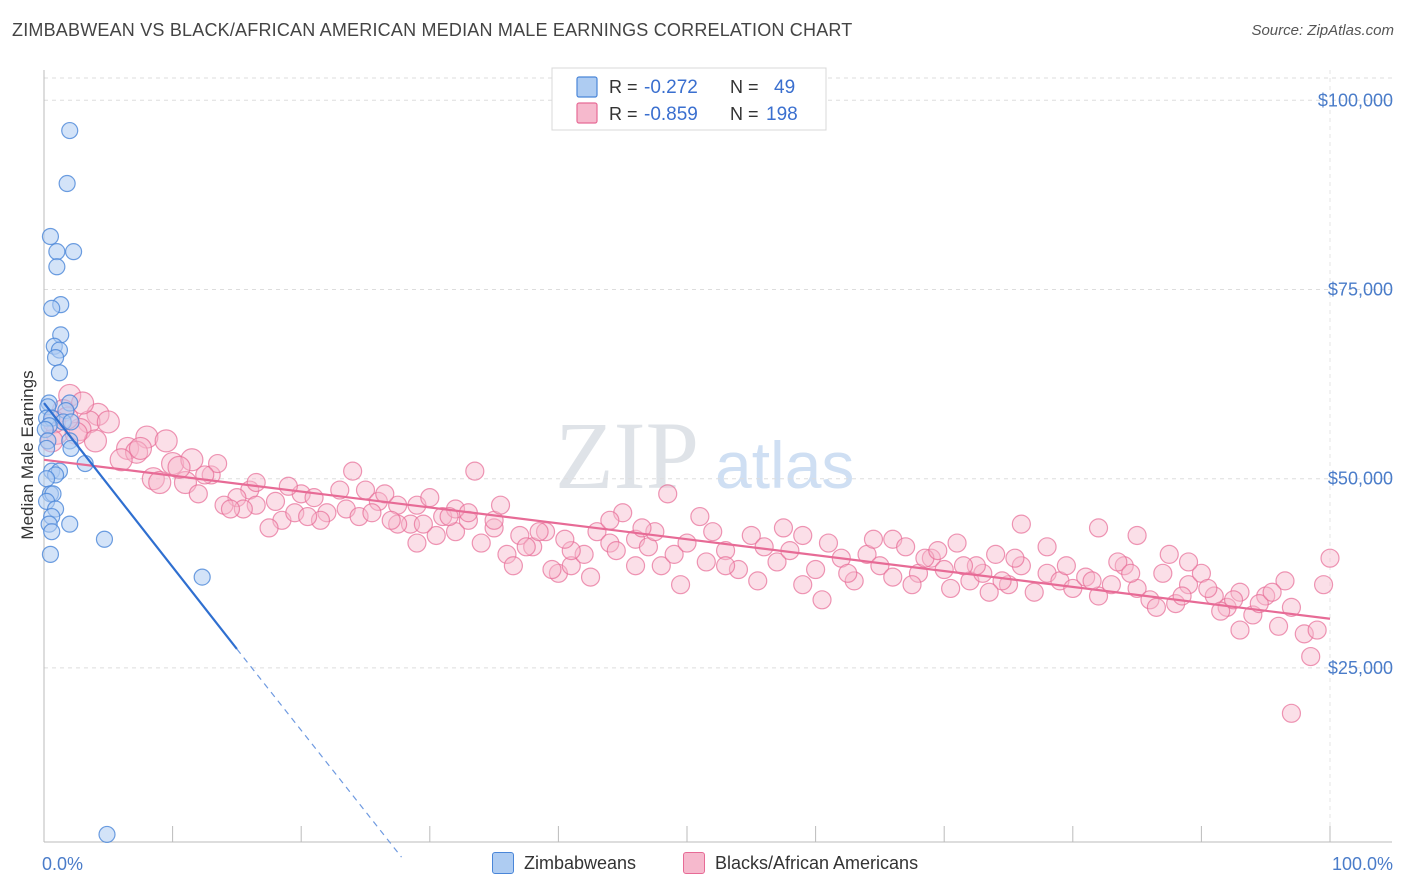 This screenshot has height=892, width=1406. Describe the element at coordinates (62, 864) in the screenshot. I see `x-tick-label-0: 0.0%` at that location.